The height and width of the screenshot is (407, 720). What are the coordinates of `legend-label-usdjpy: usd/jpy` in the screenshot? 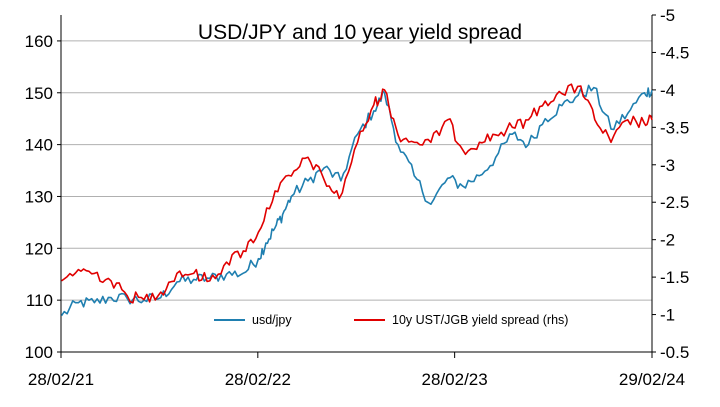 It's located at (272, 320).